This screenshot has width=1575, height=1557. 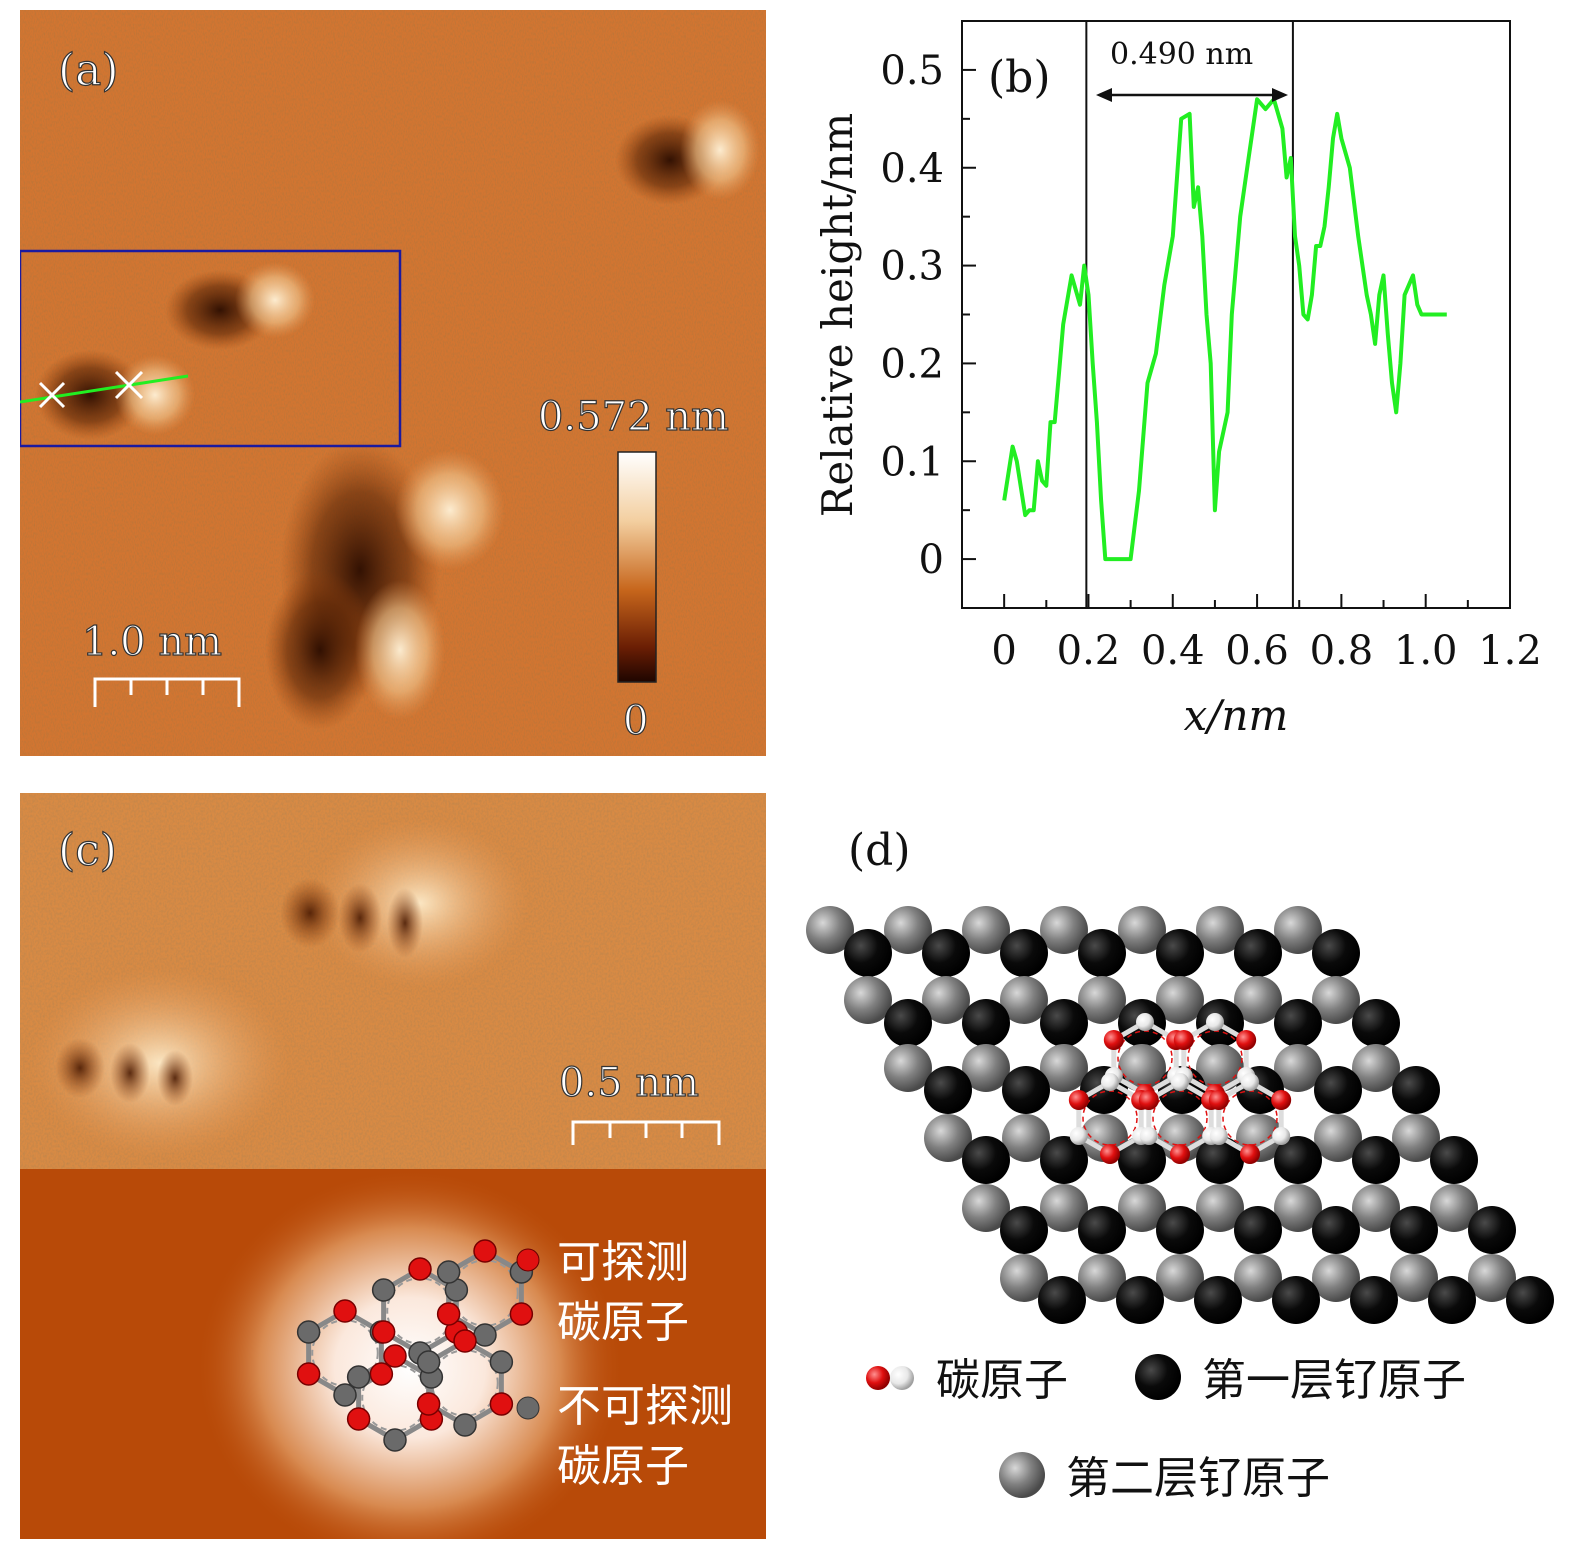 What do you see at coordinates (1342, 651) in the screenshot?
I see `x-tick-label: 0.8` at bounding box center [1342, 651].